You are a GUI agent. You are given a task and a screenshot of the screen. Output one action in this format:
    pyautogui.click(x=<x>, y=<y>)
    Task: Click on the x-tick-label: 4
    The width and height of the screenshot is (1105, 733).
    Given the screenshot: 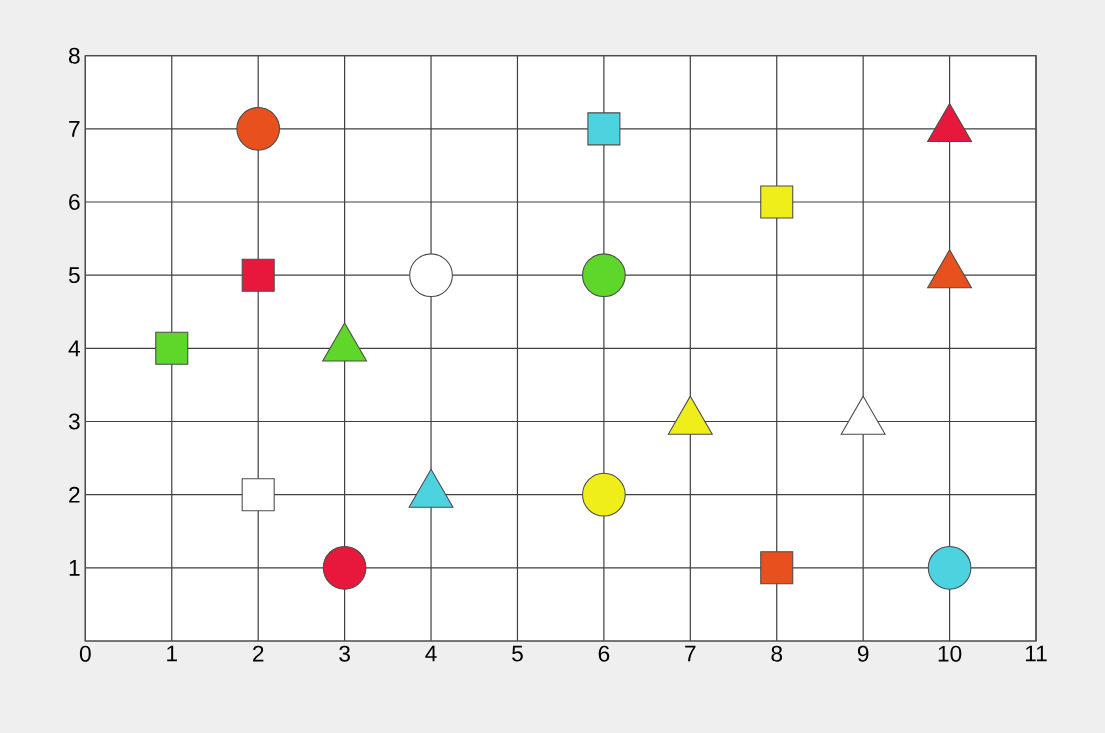 What is the action you would take?
    pyautogui.click(x=431, y=653)
    